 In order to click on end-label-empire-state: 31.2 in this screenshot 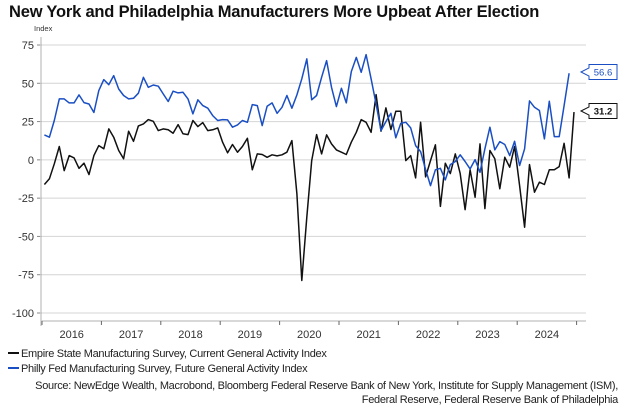, I will do `click(598, 111)`.